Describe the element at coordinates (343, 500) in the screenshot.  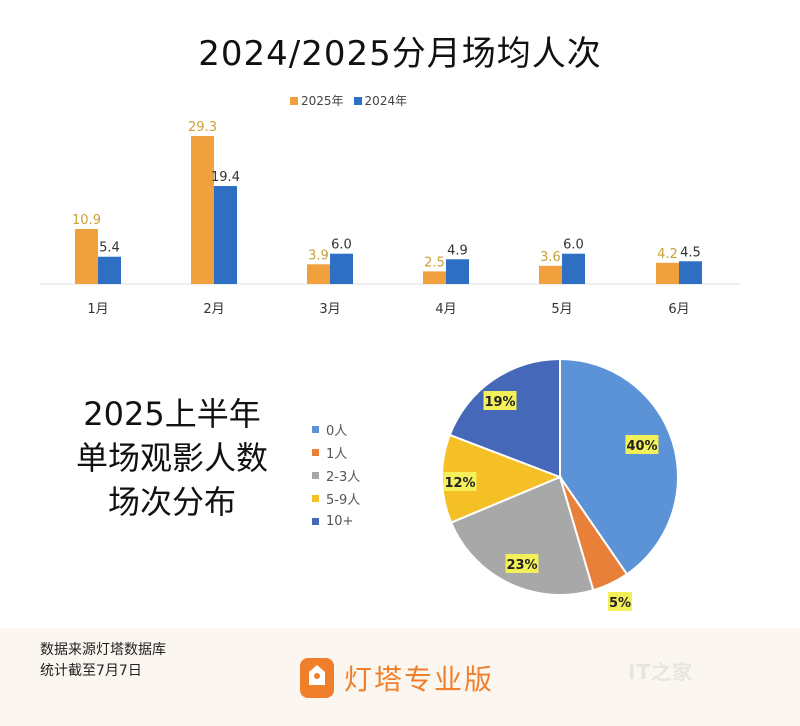
I see `pie-legend-label: 5-9人` at that location.